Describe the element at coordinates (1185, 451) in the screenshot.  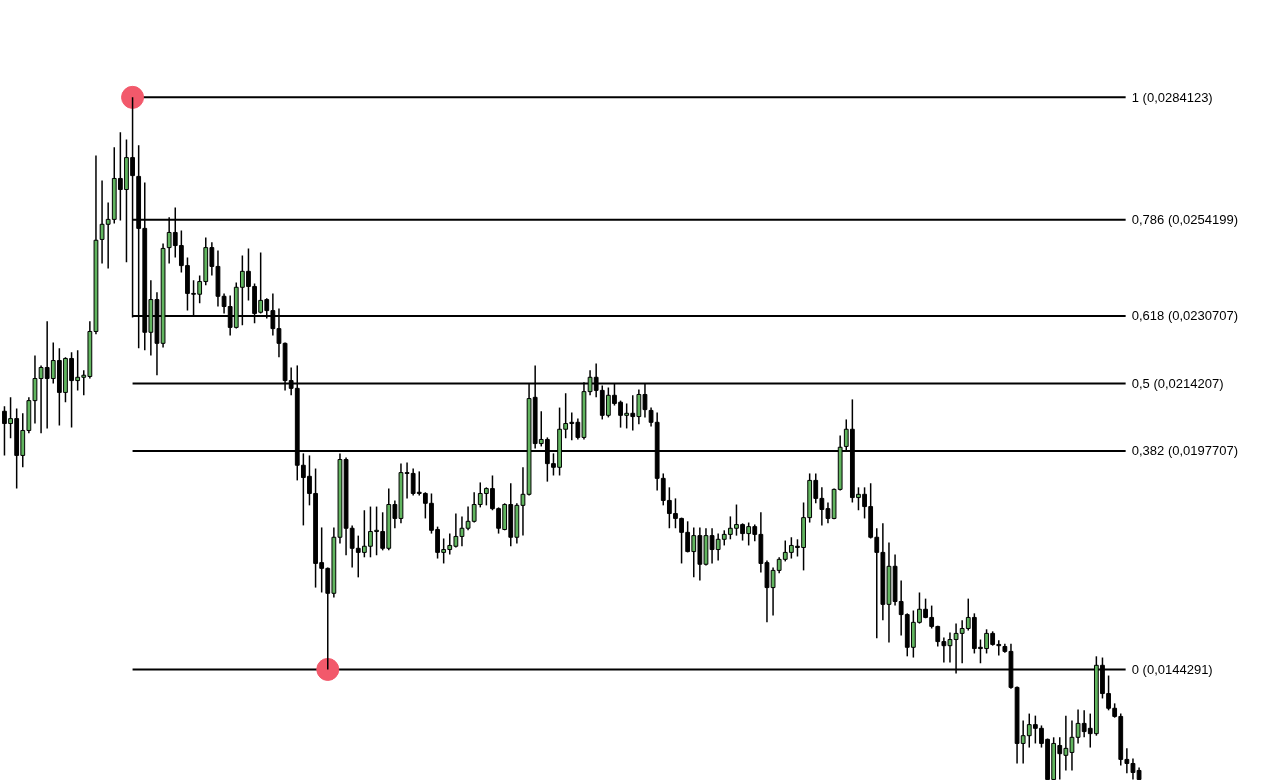
I see `ref-line-label: 0,382 (0,0197707)` at that location.